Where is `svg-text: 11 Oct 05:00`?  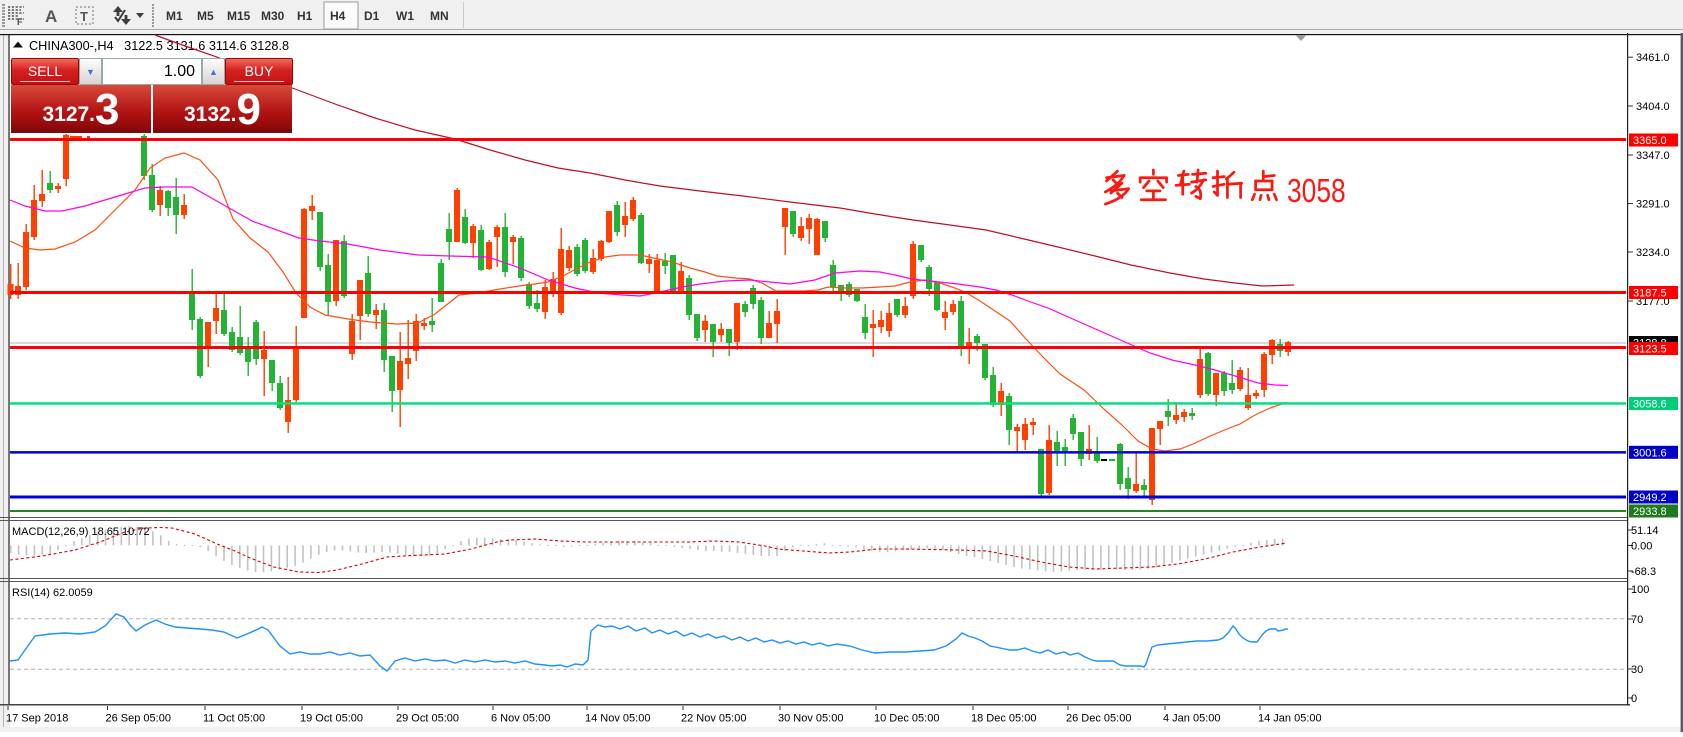
svg-text: 11 Oct 05:00 is located at coordinates (234, 719).